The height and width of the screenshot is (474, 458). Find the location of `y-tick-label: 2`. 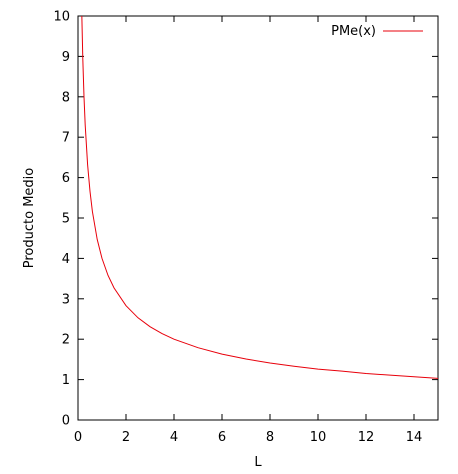

y-tick-label: 2 is located at coordinates (66, 340).